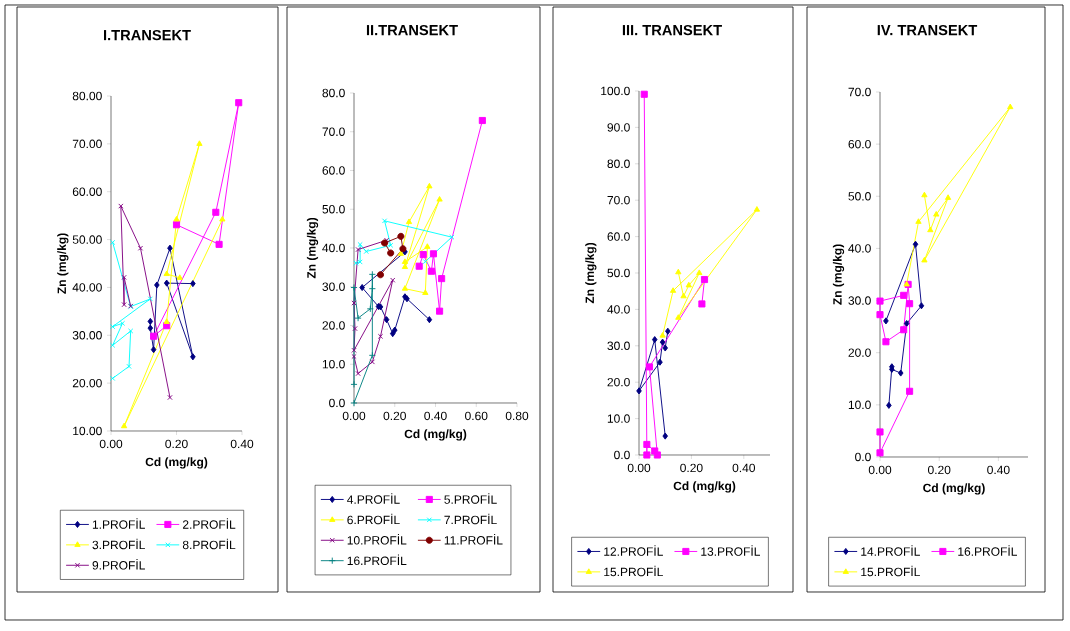 This screenshot has width=1070, height=631. What do you see at coordinates (890, 550) in the screenshot?
I see `legend-label: 14.PROFİL` at bounding box center [890, 550].